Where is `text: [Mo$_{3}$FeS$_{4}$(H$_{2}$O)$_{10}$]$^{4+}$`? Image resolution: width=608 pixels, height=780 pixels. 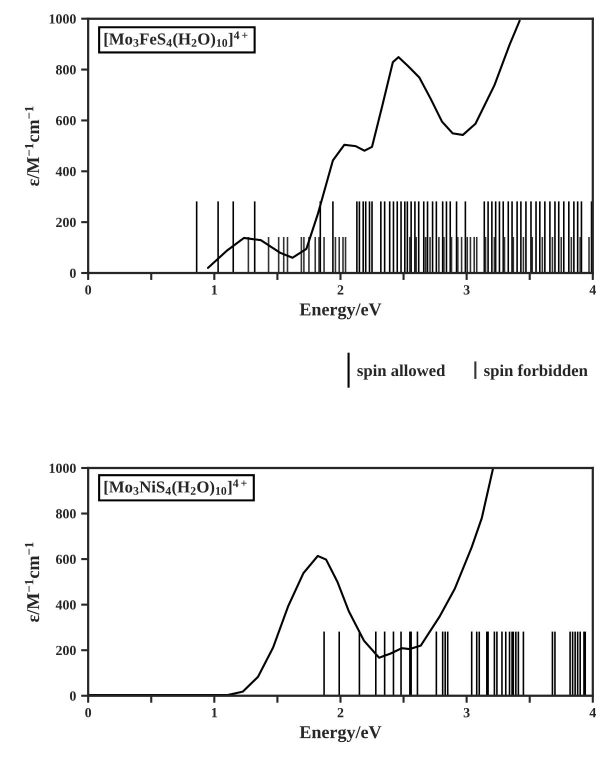
text: [Mo$_{3}$FeS$_{4}$(H$_{2}$O)$_{10}$]$^{4+}$ is located at coordinates (176, 39).